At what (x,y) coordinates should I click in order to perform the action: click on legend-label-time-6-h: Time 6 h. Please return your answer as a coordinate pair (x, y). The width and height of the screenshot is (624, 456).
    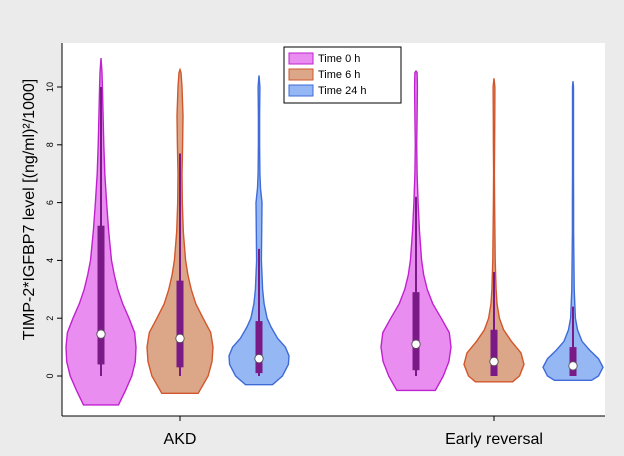
    Looking at the image, I should click on (339, 75).